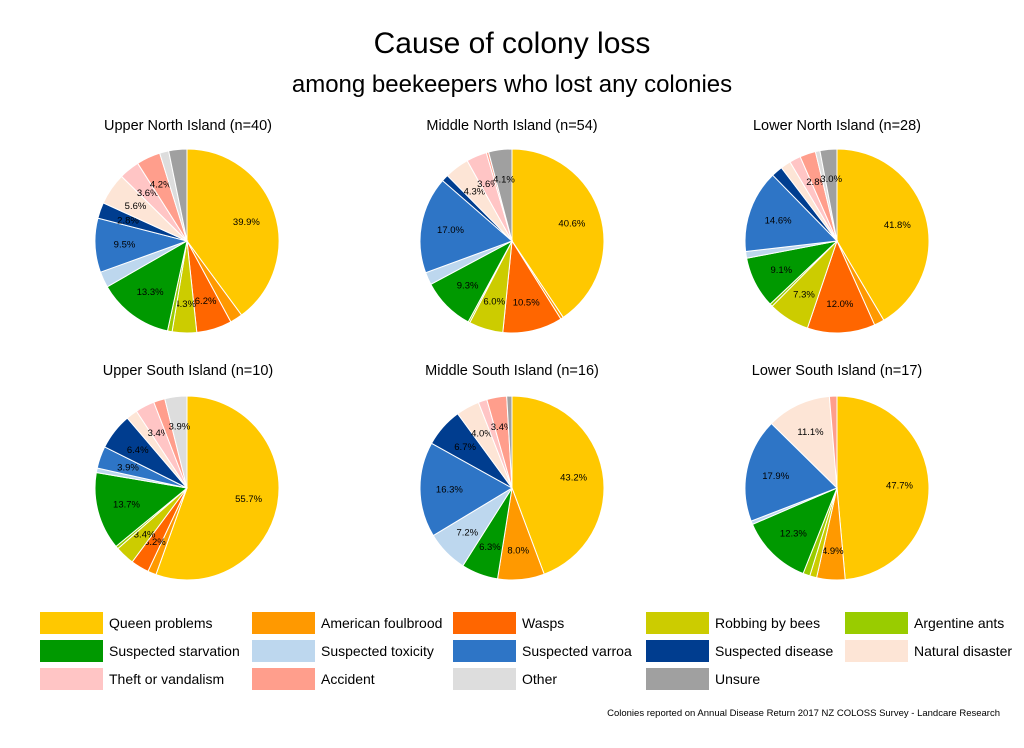 This screenshot has width=1024, height=748. I want to click on pie-upper-south-island-n-10: 55.7%3.2%3.4%13.7%3.9%6.4%3.4%3.9%, so click(187, 488).